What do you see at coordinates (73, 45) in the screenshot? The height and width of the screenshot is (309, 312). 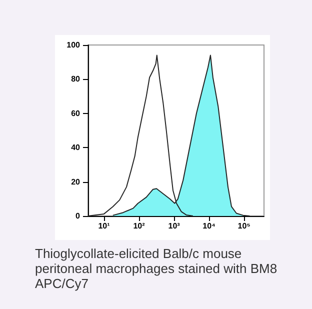 I see `y-tick-label: 100` at bounding box center [73, 45].